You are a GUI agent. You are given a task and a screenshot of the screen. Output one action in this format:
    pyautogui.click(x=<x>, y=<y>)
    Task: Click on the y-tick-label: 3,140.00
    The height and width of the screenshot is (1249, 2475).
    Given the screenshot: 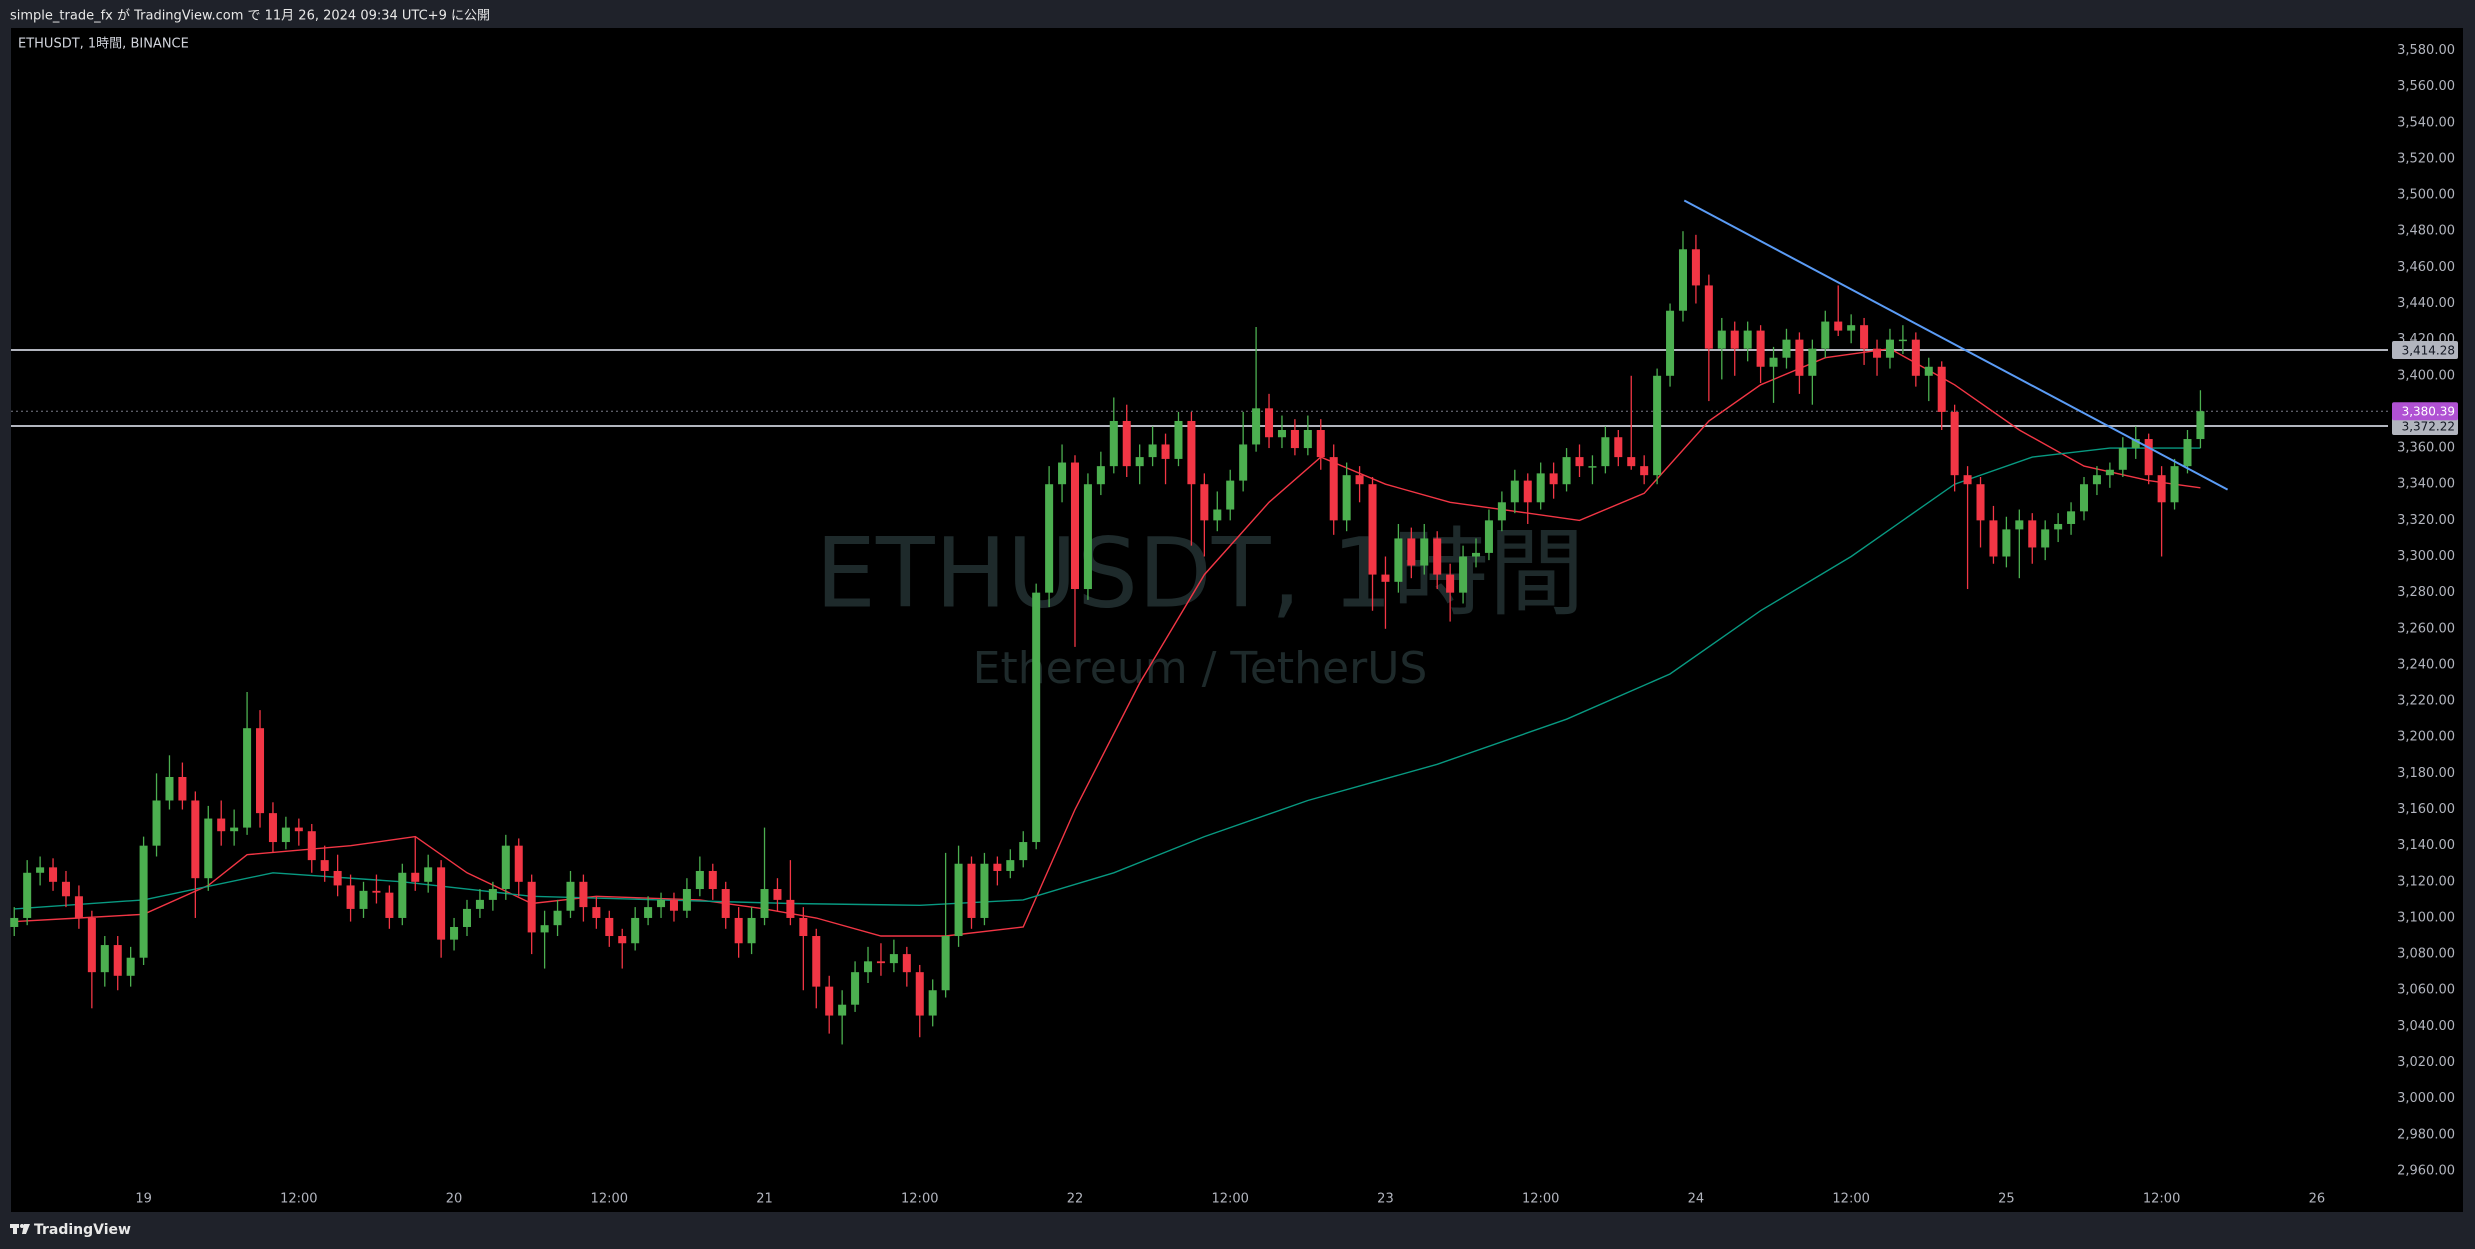 What is the action you would take?
    pyautogui.click(x=2426, y=845)
    